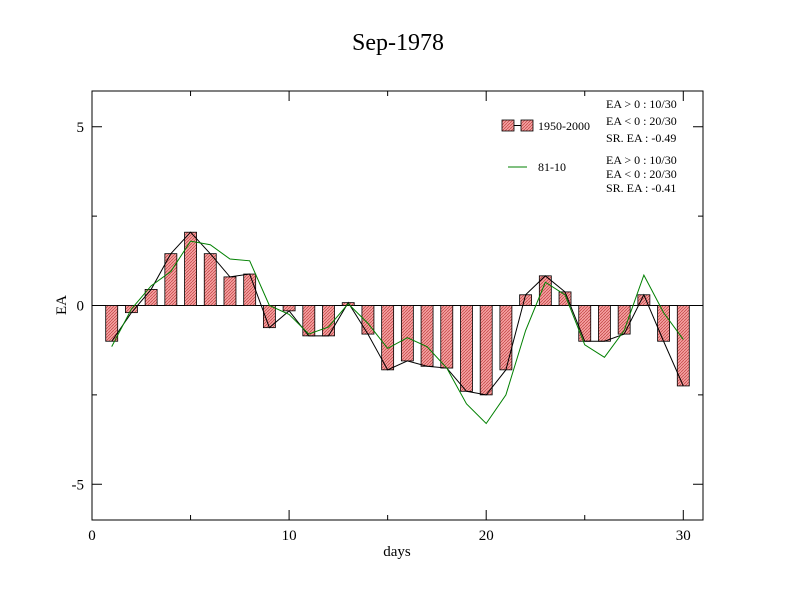  What do you see at coordinates (683, 536) in the screenshot?
I see `x-tick-label: 30` at bounding box center [683, 536].